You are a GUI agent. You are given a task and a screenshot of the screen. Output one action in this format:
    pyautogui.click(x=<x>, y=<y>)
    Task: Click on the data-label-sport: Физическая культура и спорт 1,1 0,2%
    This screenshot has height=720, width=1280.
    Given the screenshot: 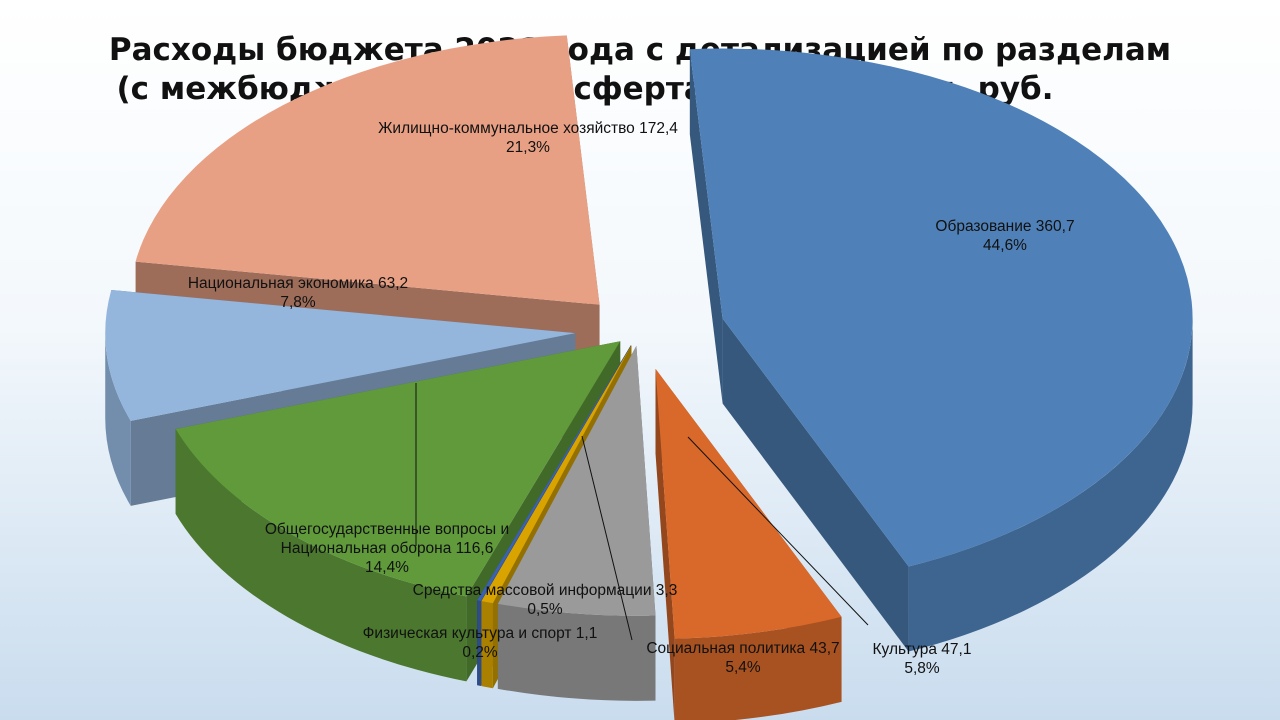 What is the action you would take?
    pyautogui.click(x=480, y=643)
    